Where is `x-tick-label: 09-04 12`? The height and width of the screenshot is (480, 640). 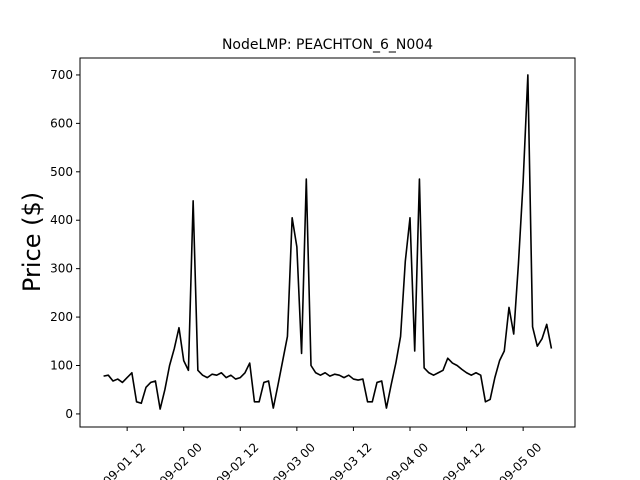 x-tick-label: 09-04 12 is located at coordinates (464, 460).